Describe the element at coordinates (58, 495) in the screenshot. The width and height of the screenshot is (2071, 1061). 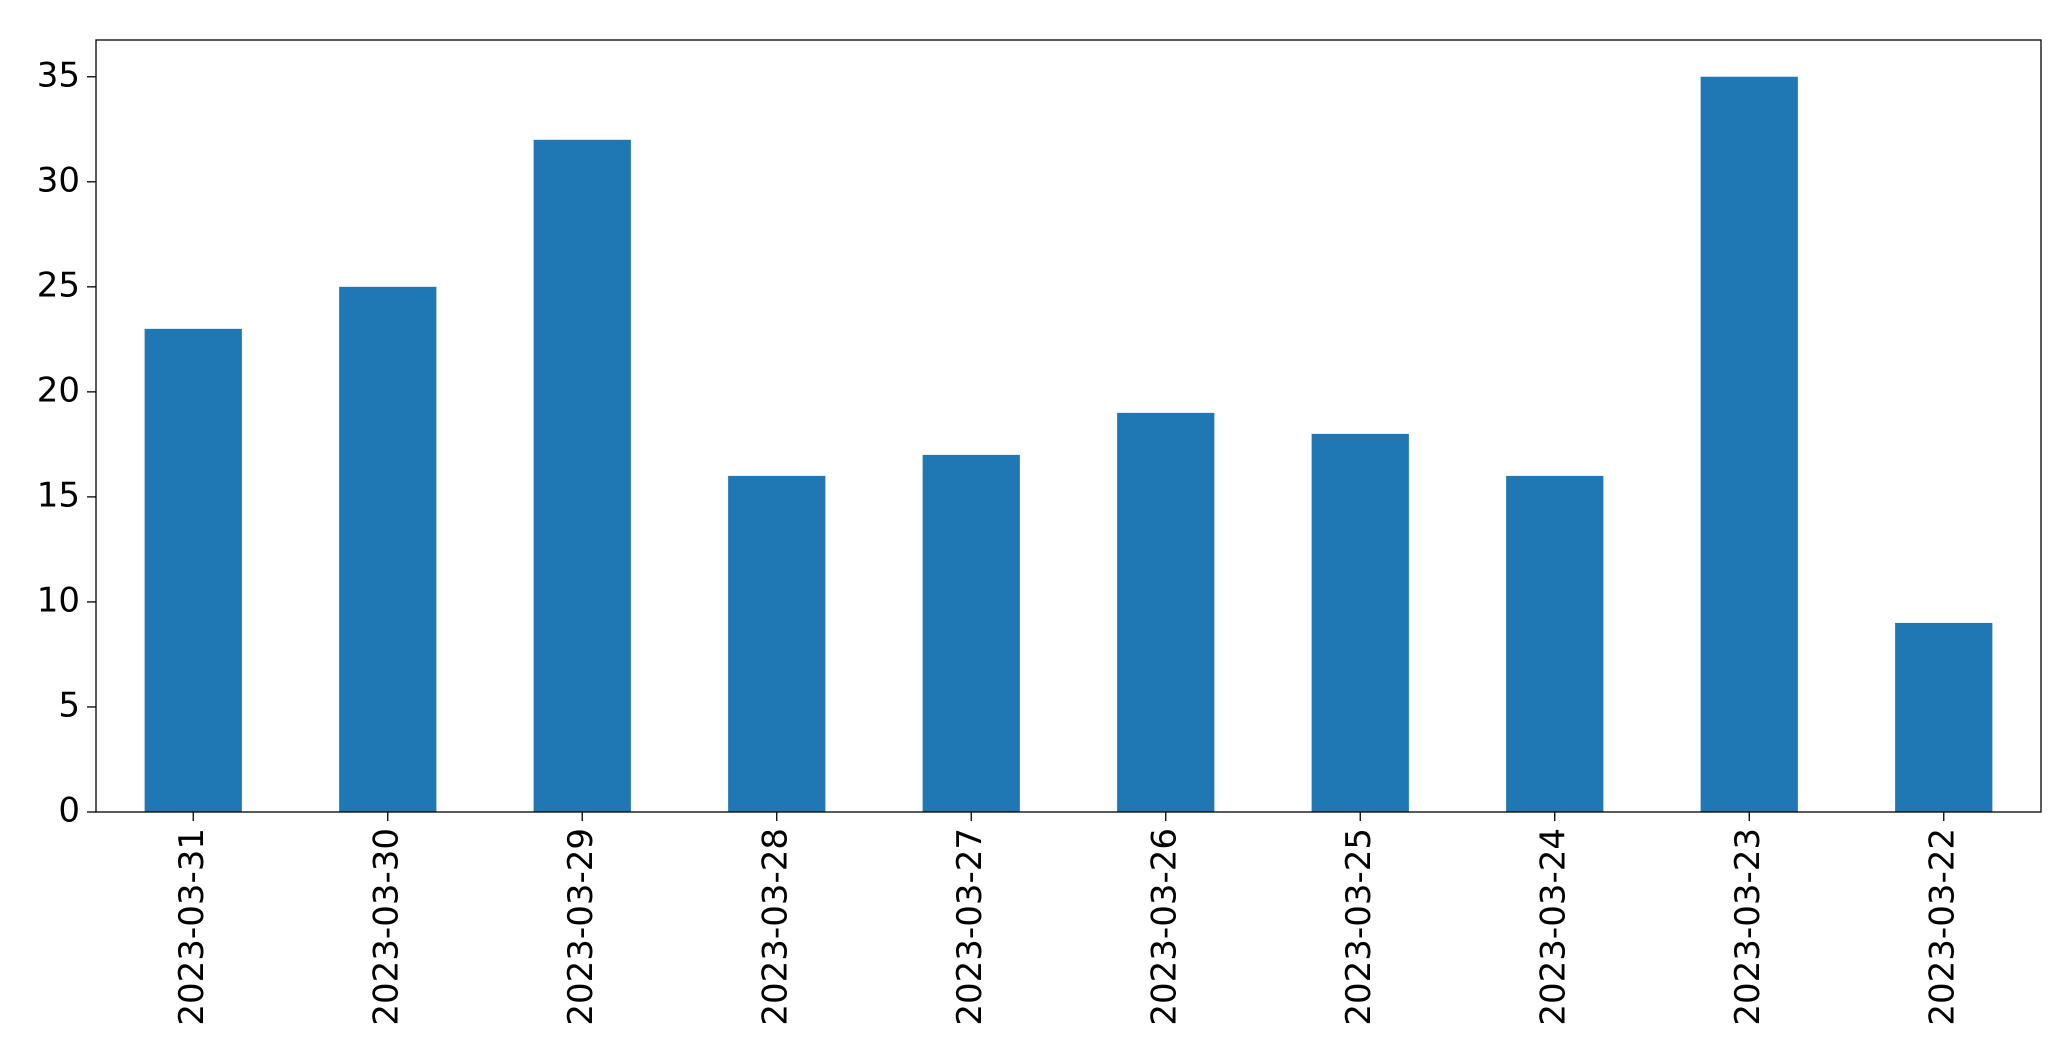
I see `y-tick-label: 15` at that location.